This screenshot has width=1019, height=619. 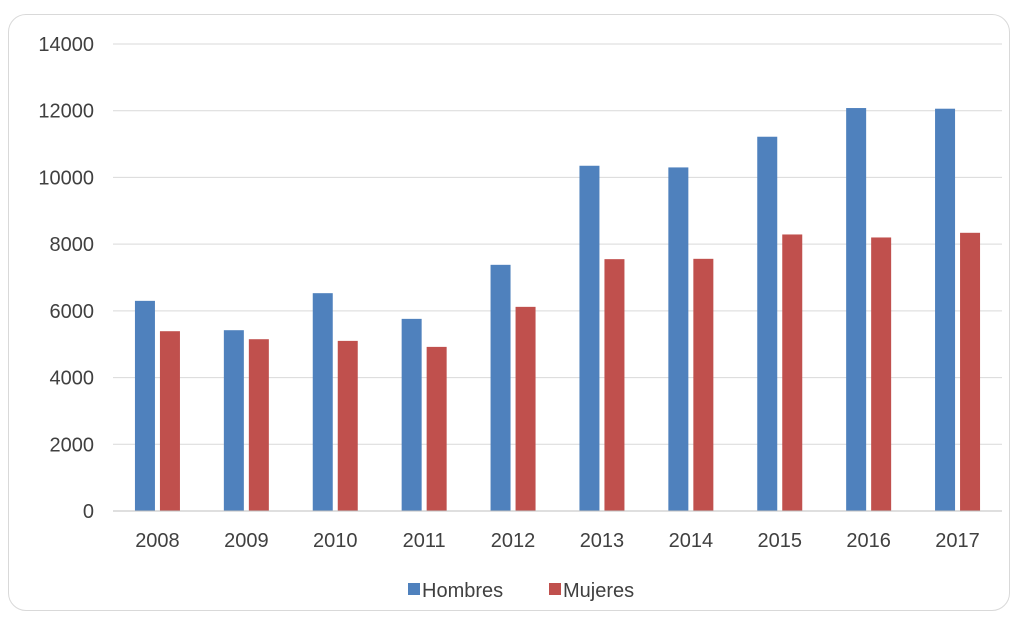 What do you see at coordinates (780, 541) in the screenshot?
I see `x-tick-label: 2015` at bounding box center [780, 541].